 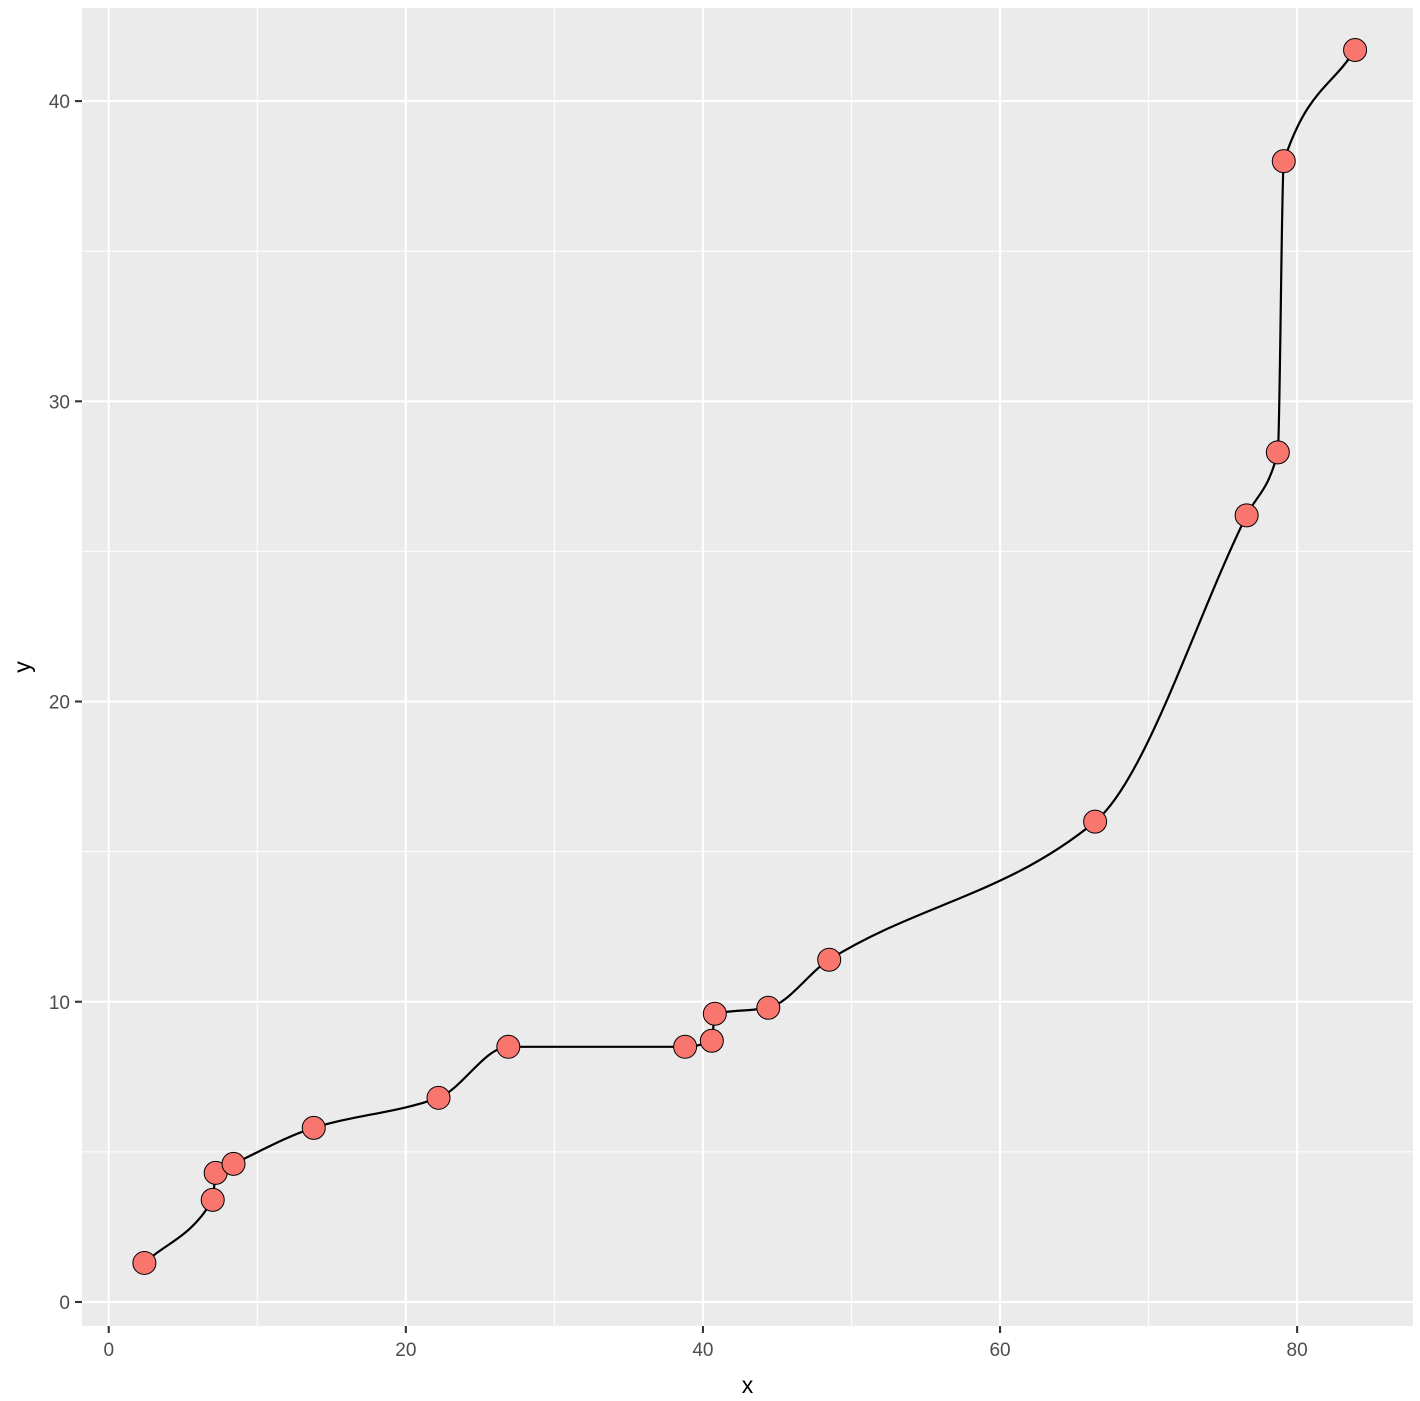 I want to click on x-tick-label: 60, so click(x=999, y=1350).